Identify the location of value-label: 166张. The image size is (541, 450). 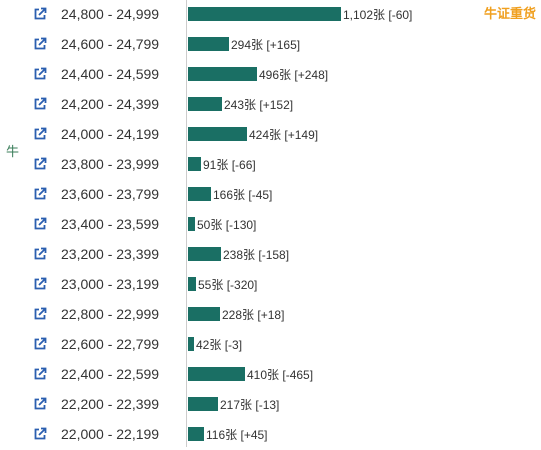
(229, 195).